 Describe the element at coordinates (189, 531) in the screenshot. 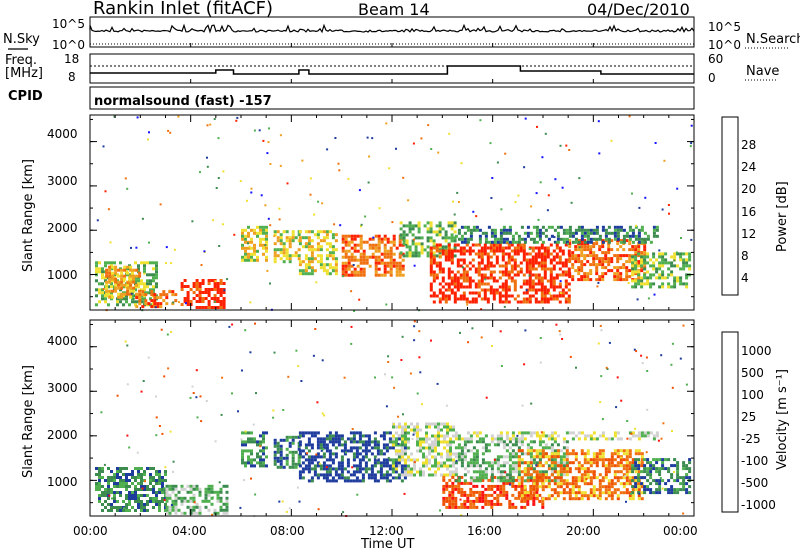

I see `xtick: 04:00` at that location.